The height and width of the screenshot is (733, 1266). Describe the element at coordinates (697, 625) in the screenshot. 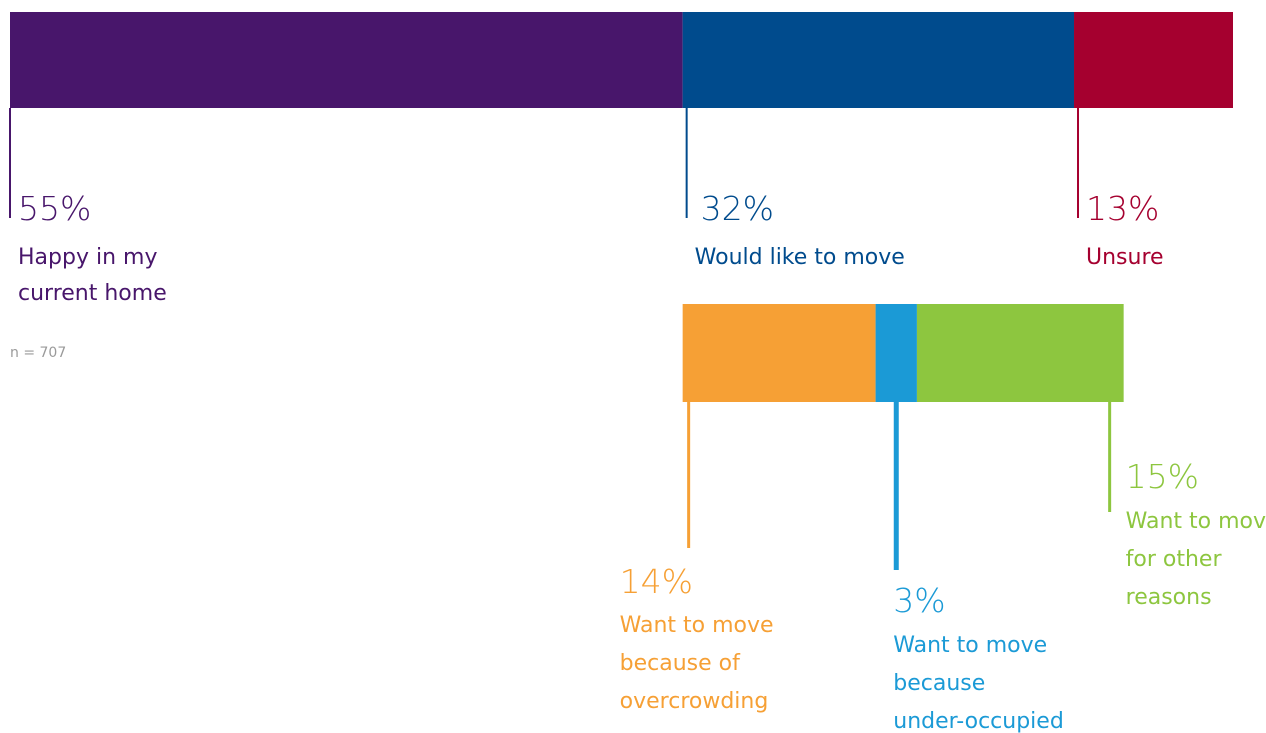

I see `breakdown-category-label-0: Want to move` at that location.